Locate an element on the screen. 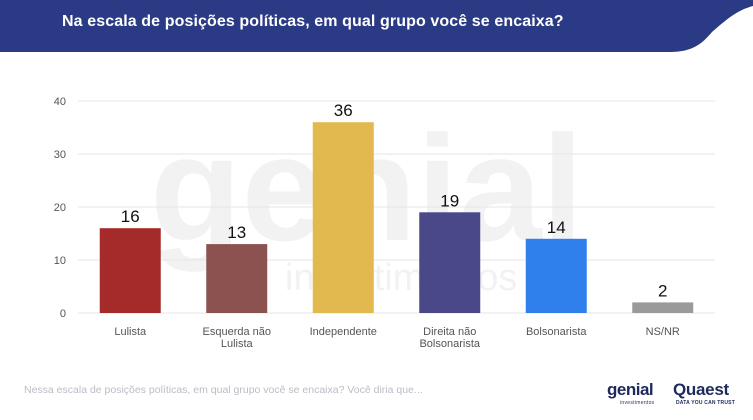 This screenshot has width=753, height=420. data-label: 36 is located at coordinates (343, 110).